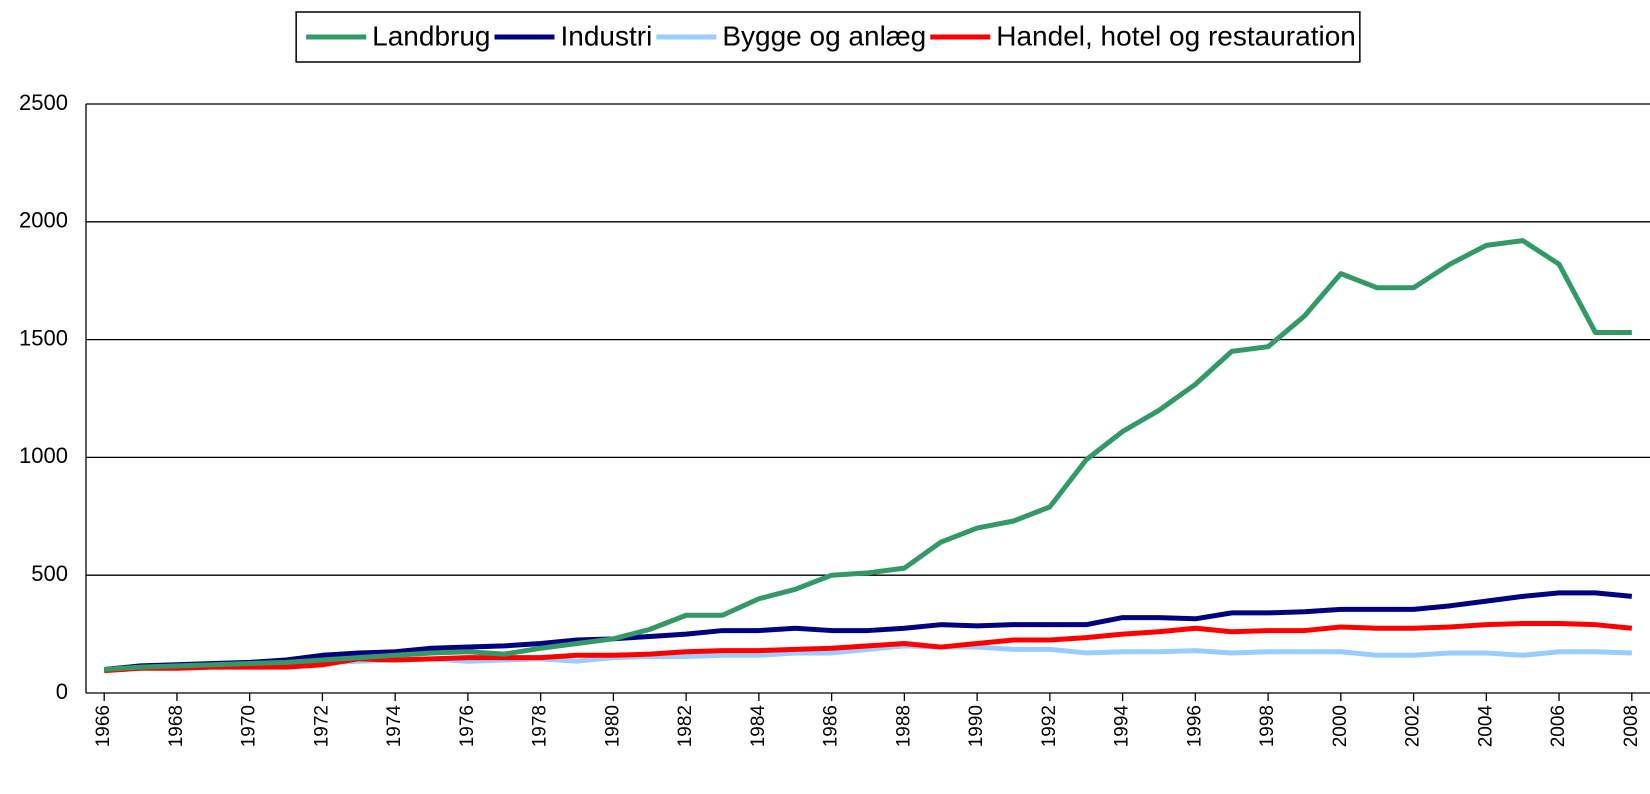  Describe the element at coordinates (43, 102) in the screenshot. I see `y-tick-label: 2500` at that location.